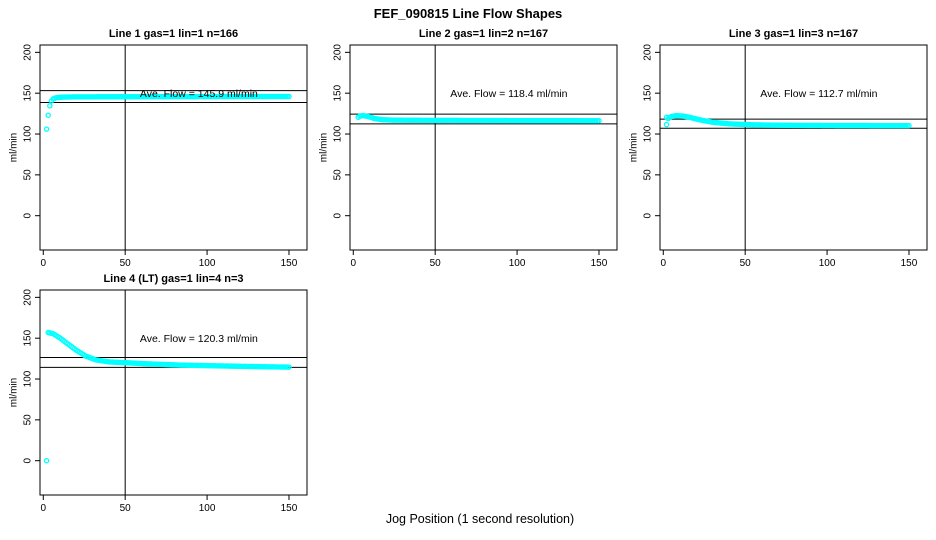 Image resolution: width=936 pixels, height=540 pixels. I want to click on x-axis-figure-label: Jog Position (1 second resolution), so click(480, 519).